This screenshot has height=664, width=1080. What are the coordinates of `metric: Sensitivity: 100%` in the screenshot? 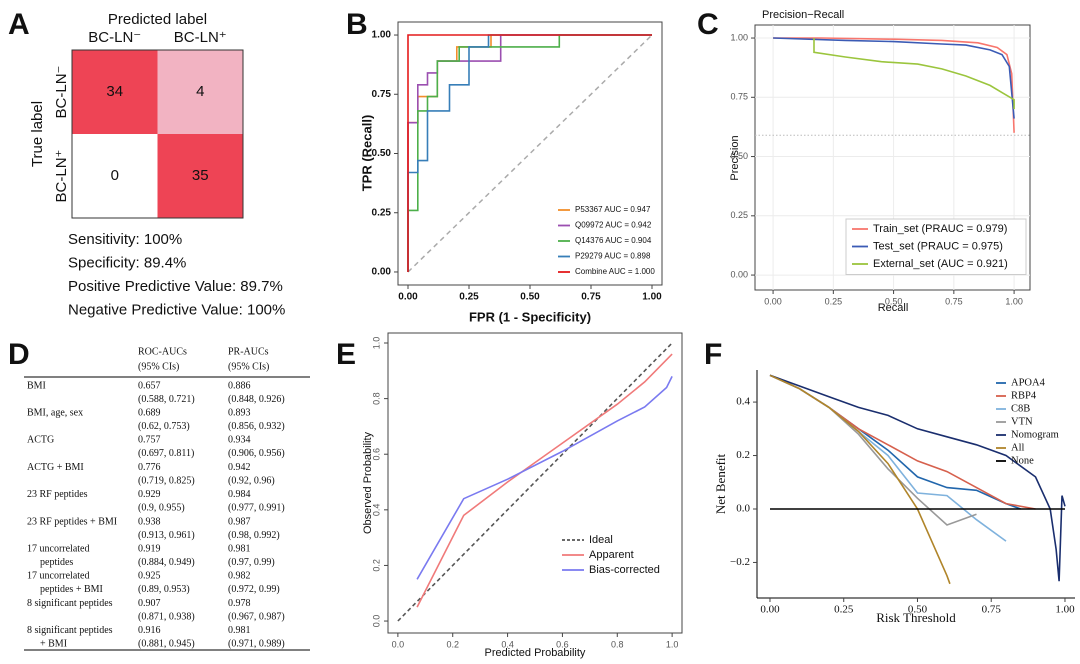 It's located at (125, 239).